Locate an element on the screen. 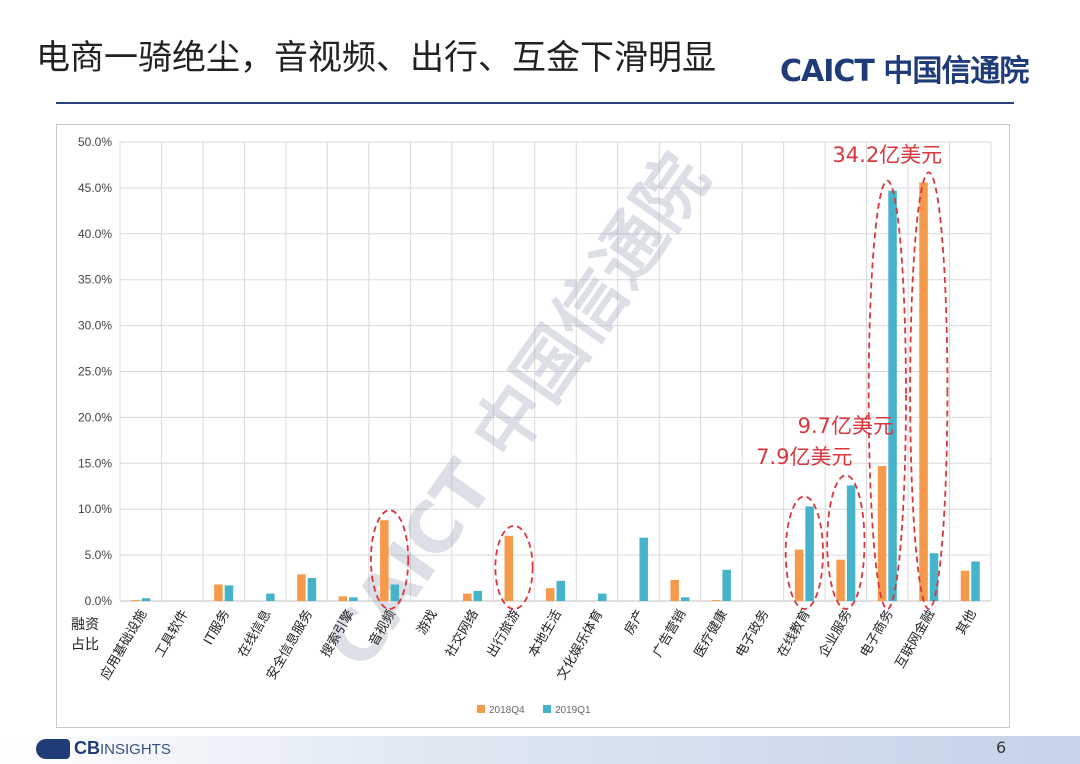 The height and width of the screenshot is (764, 1080). cb-insights-logo: CBINSIGHTS is located at coordinates (103, 749).